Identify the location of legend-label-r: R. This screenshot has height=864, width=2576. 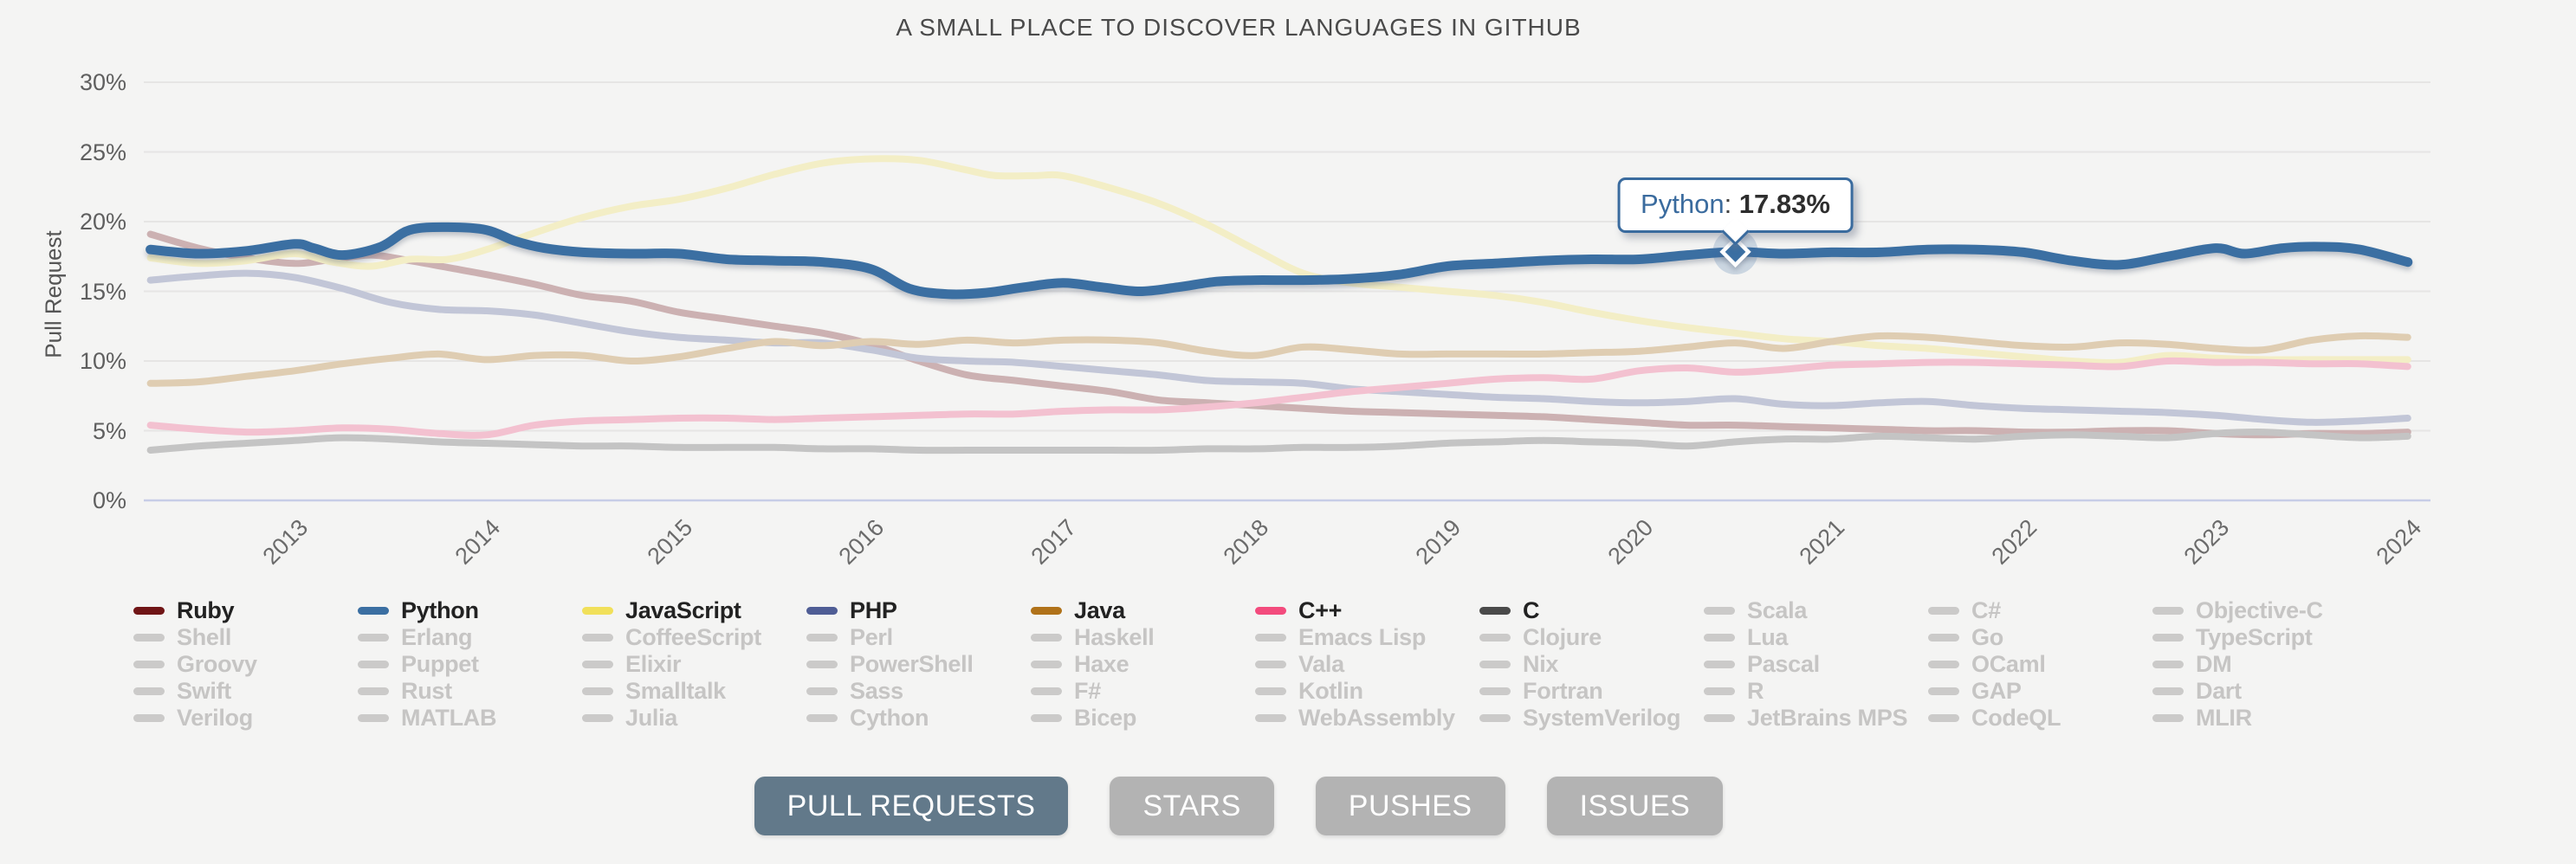
(1755, 691).